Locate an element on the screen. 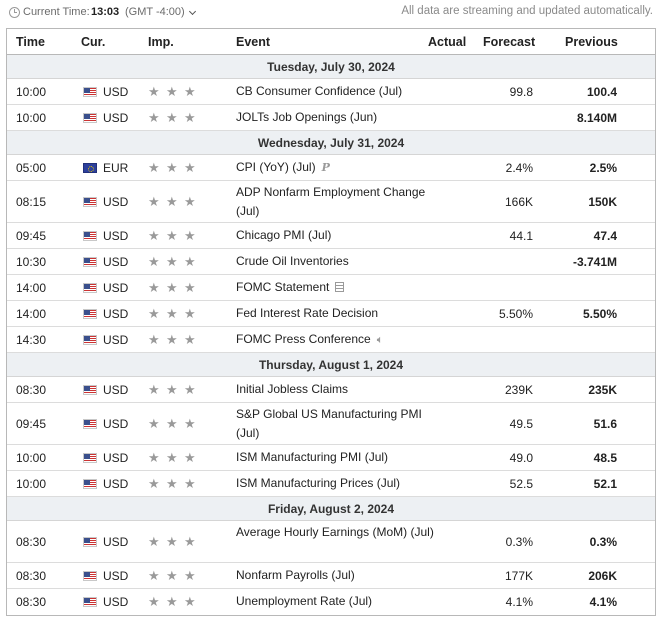 Image resolution: width=667 pixels, height=618 pixels. chevron-down-icon is located at coordinates (192, 11).